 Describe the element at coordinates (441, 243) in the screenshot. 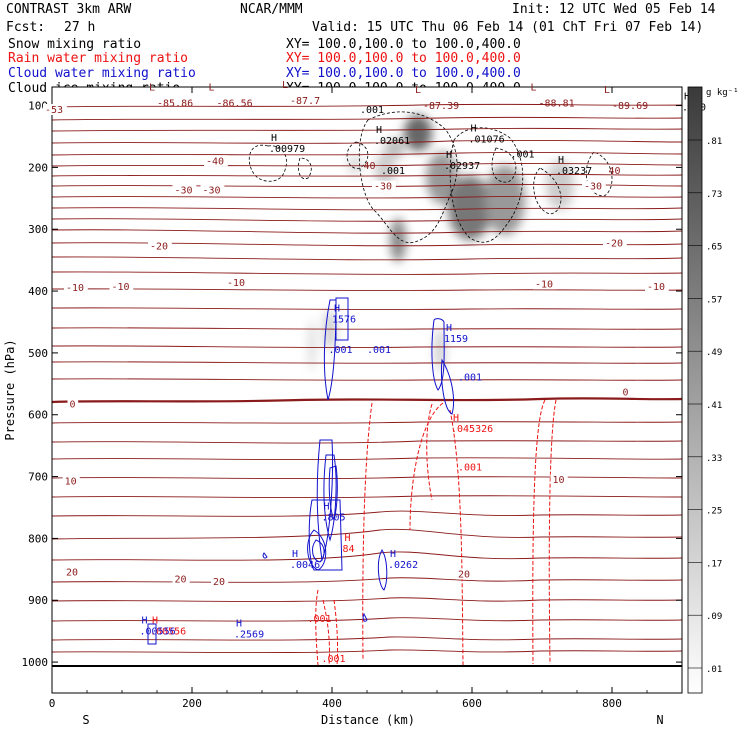

I see `snow-shading` at that location.